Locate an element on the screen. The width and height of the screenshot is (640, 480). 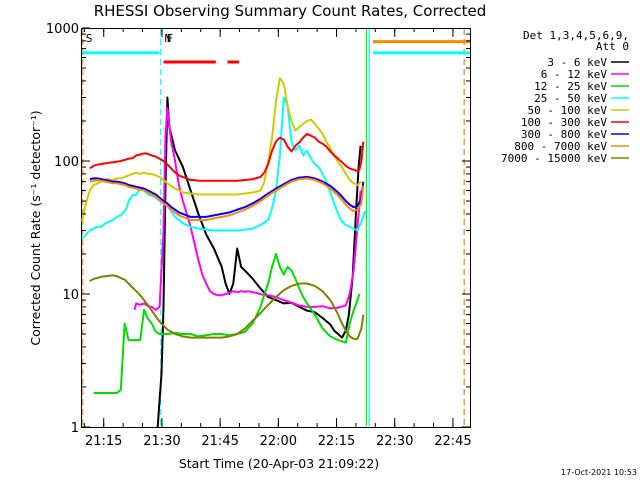
legend-label: 25 - 50 keV is located at coordinates (570, 98).